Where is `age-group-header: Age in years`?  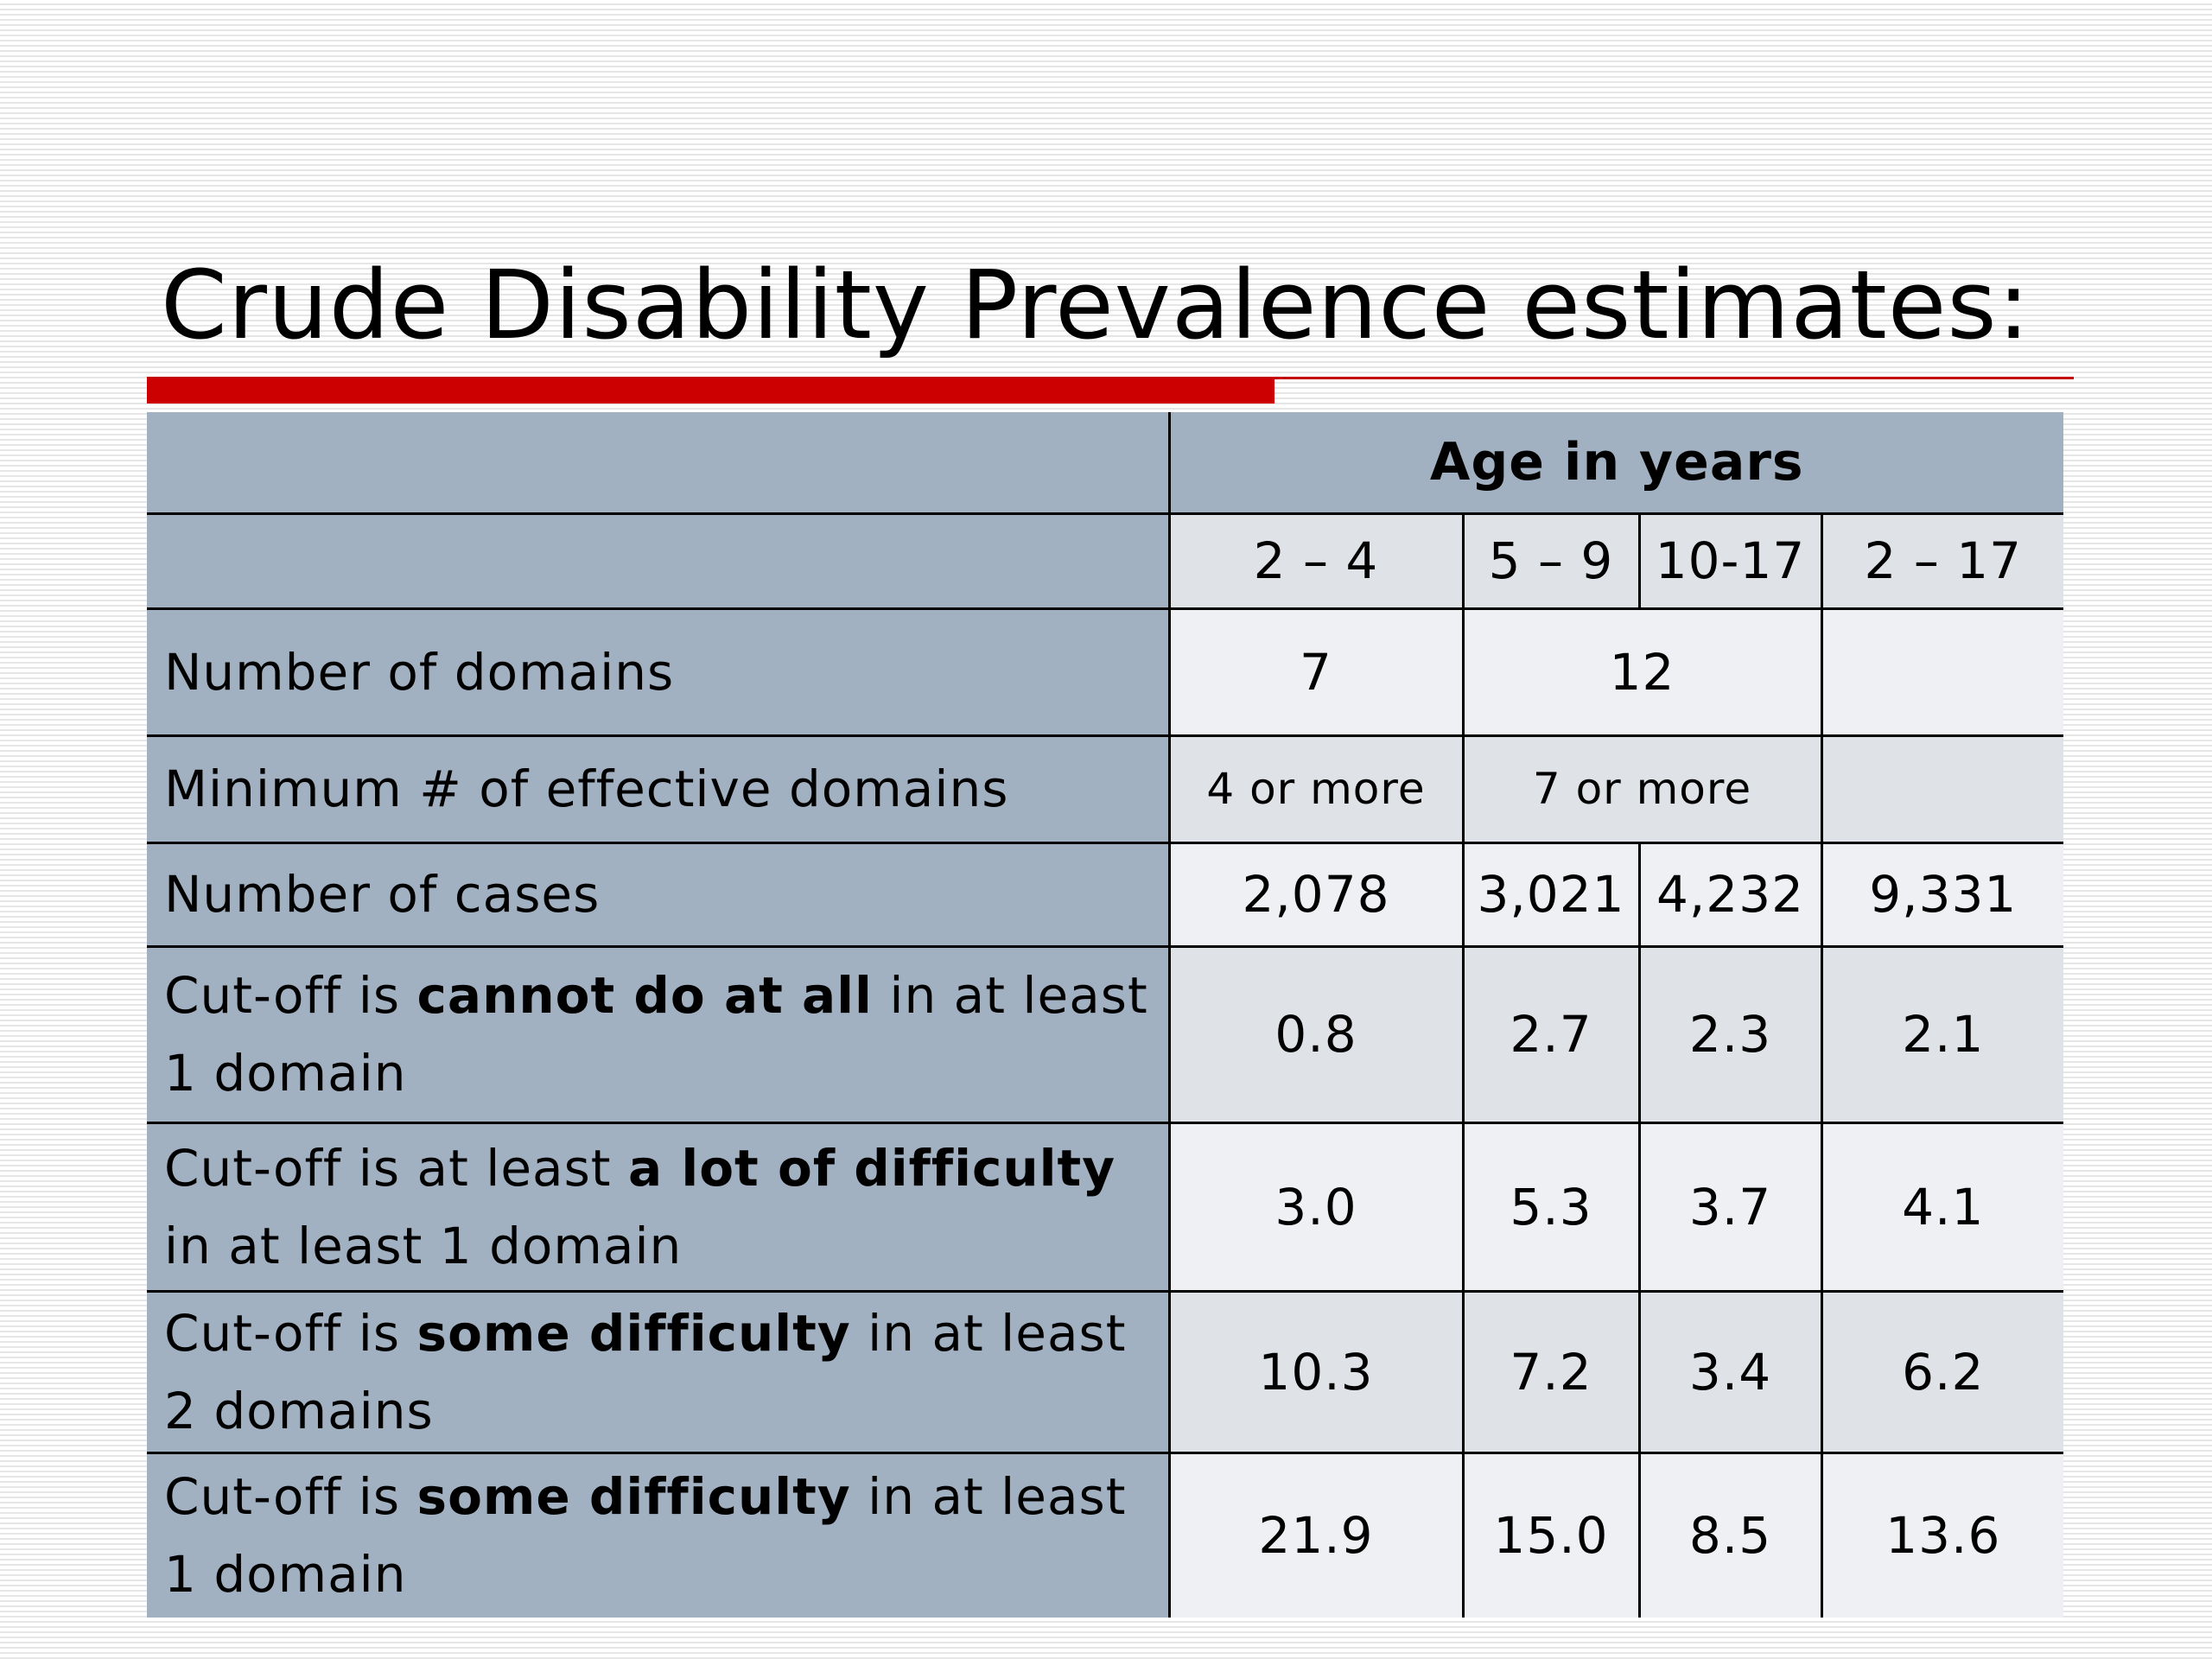
age-group-header: Age in years is located at coordinates (1615, 463).